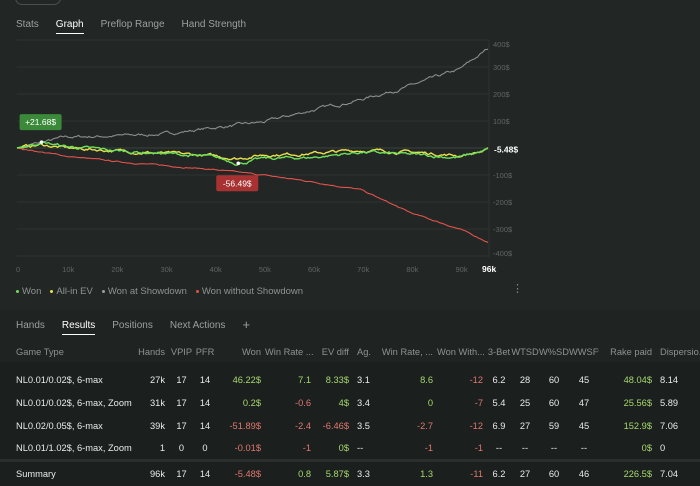 This screenshot has width=700, height=486. What do you see at coordinates (132, 24) in the screenshot?
I see `tab-preflop-range: Preflop Range` at bounding box center [132, 24].